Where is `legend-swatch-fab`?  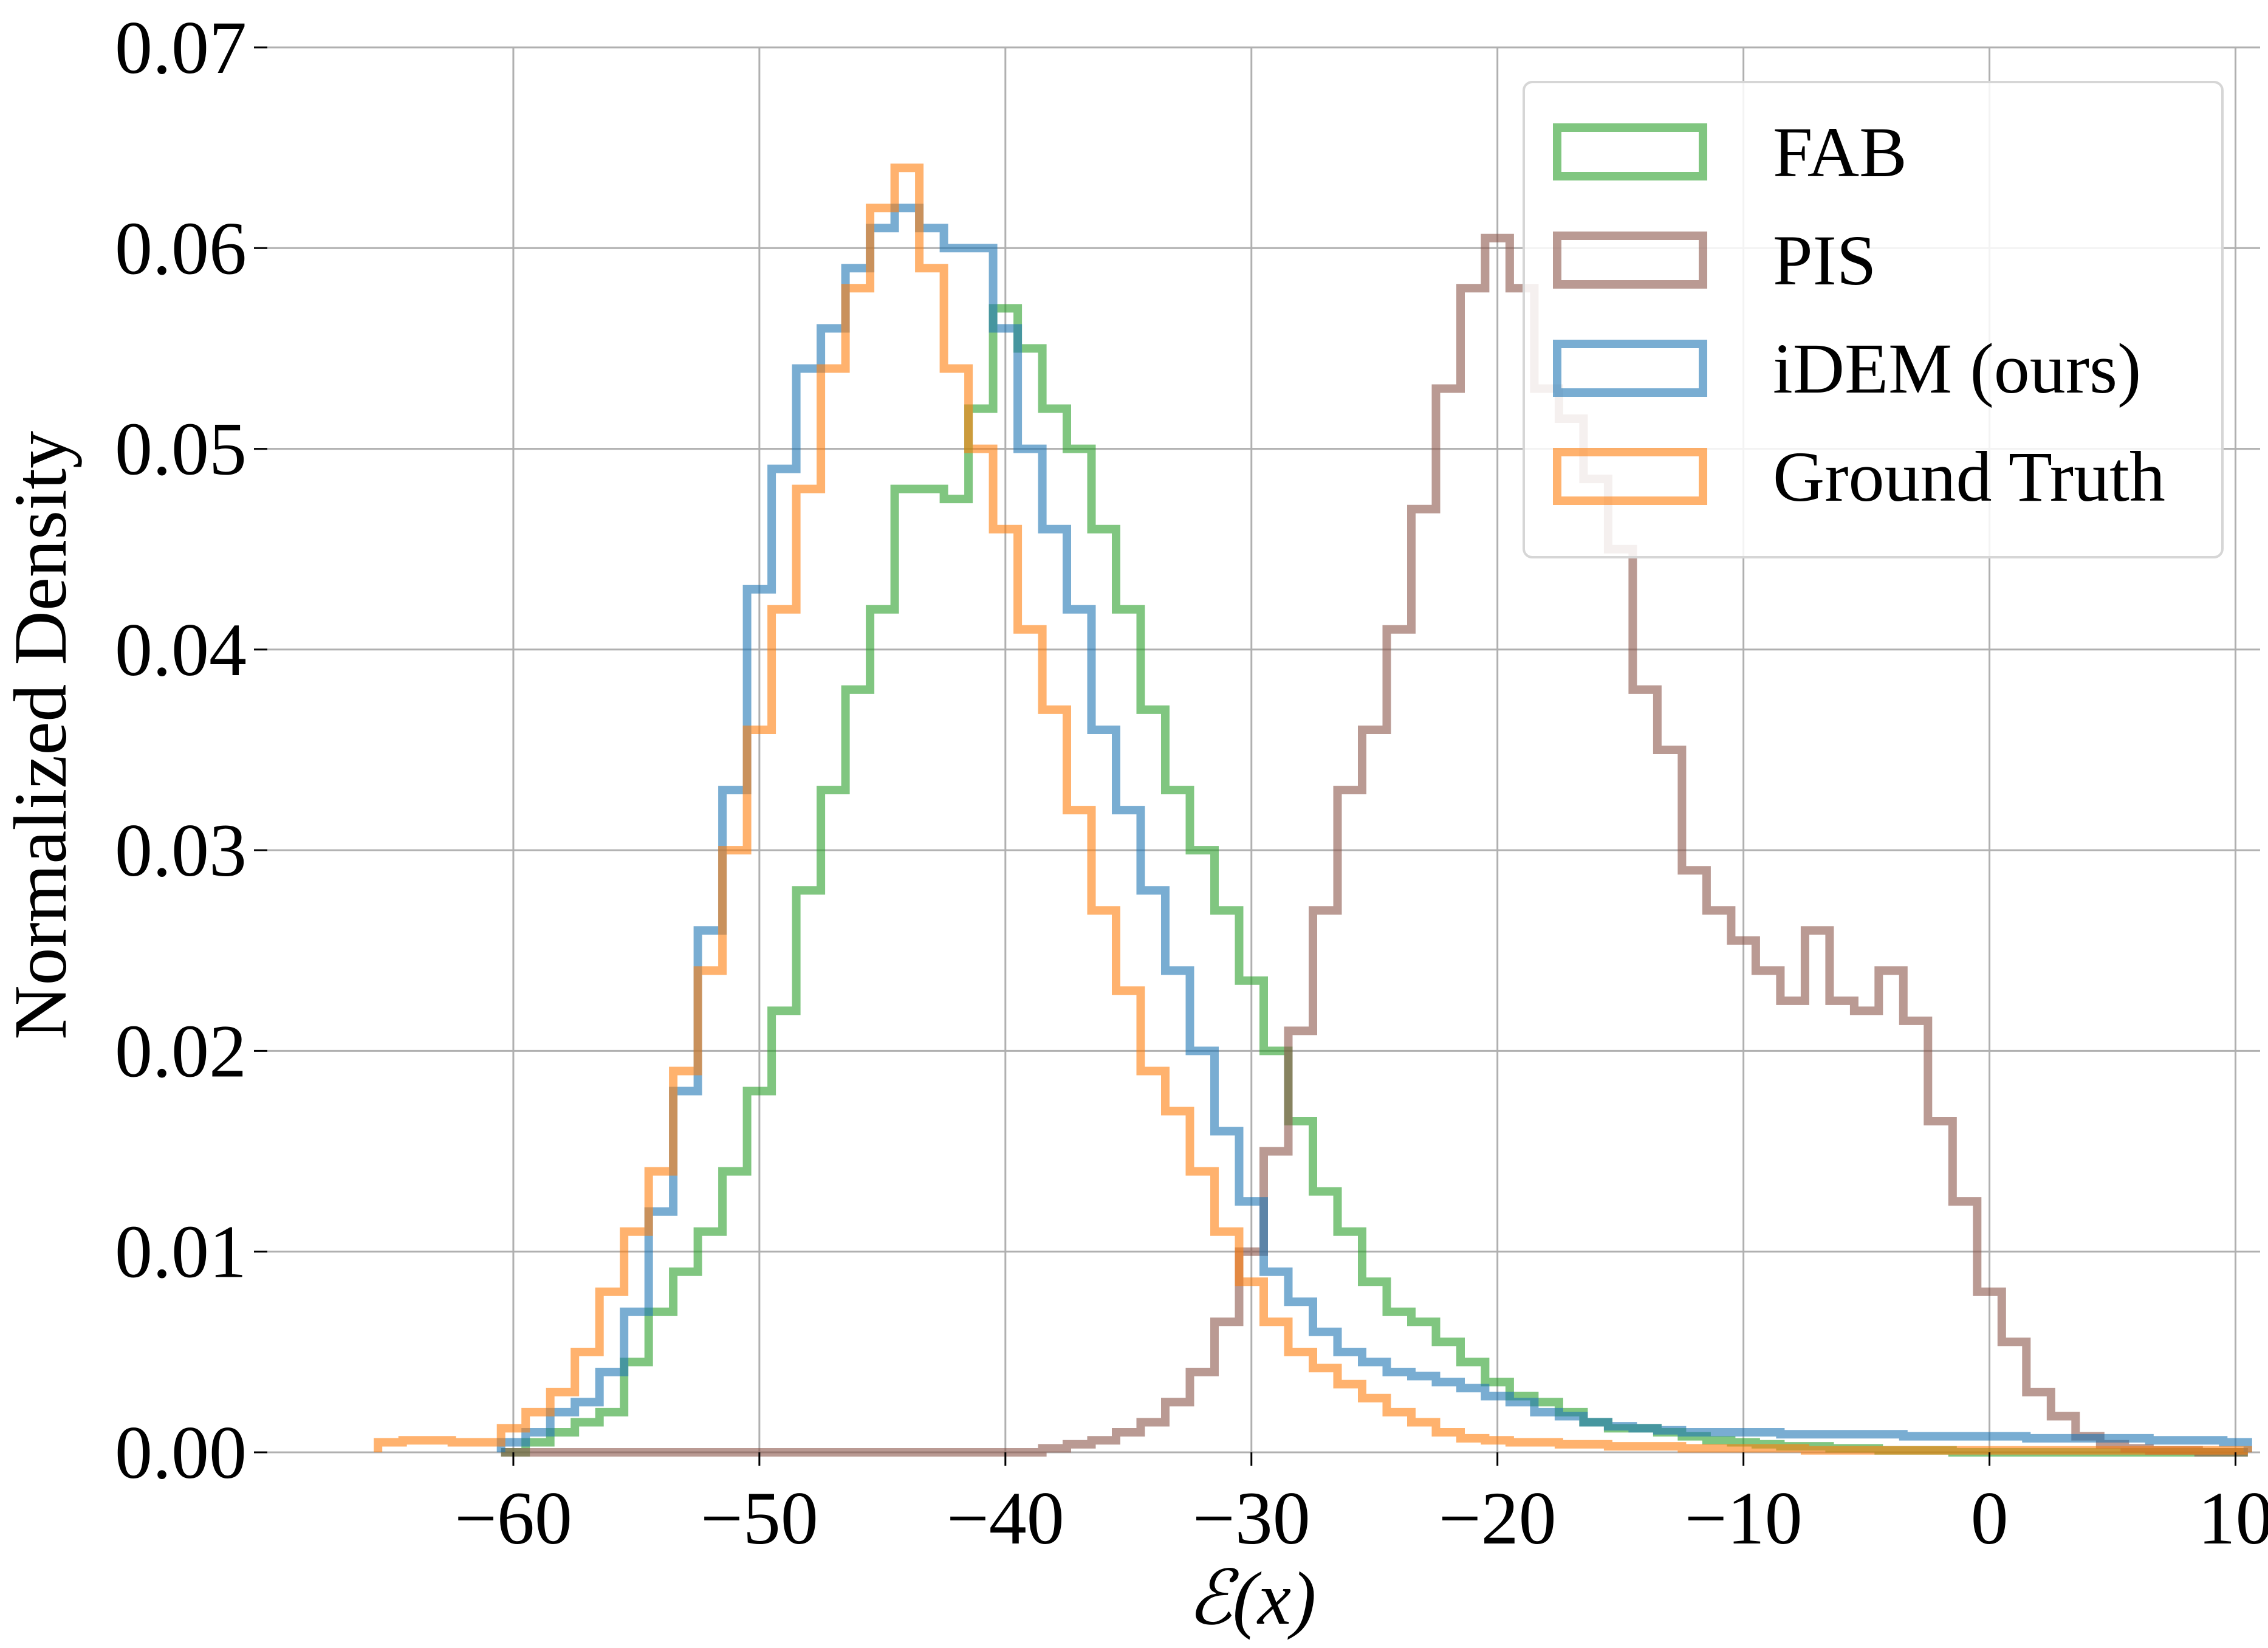
legend-swatch-fab is located at coordinates (1630, 151).